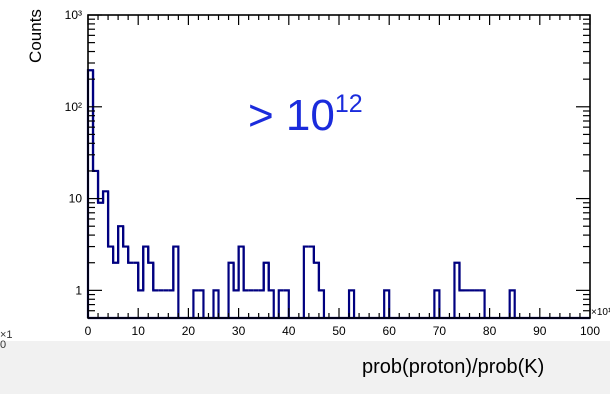  What do you see at coordinates (189, 331) in the screenshot?
I see `x-tick-label: 20` at bounding box center [189, 331].